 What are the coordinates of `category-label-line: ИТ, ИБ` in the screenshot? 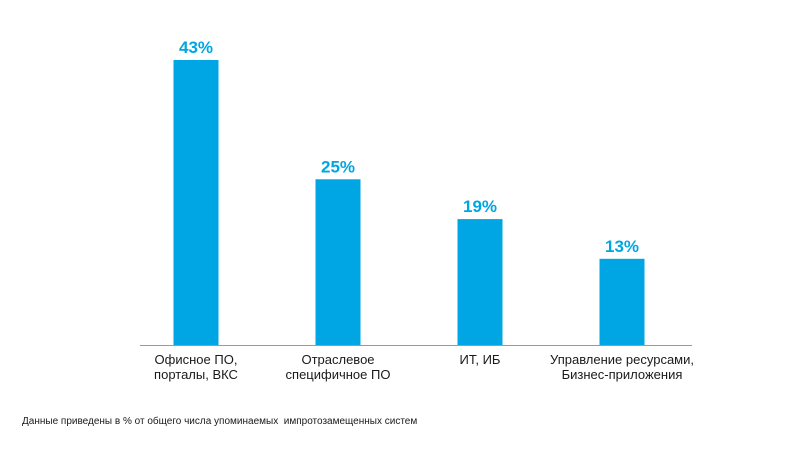 It's located at (480, 359).